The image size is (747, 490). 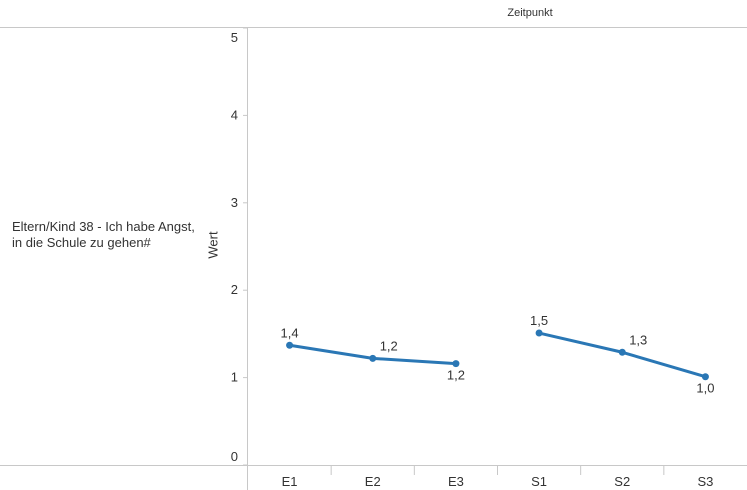 What do you see at coordinates (705, 481) in the screenshot?
I see `x-tick-label: S3` at bounding box center [705, 481].